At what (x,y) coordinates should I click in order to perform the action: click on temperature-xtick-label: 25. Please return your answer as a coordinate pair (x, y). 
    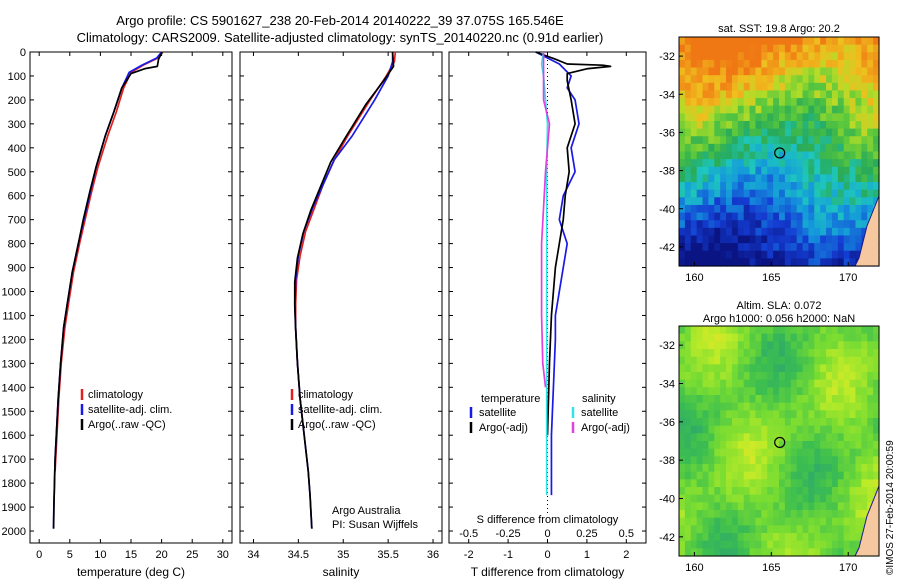
    Looking at the image, I should click on (192, 555).